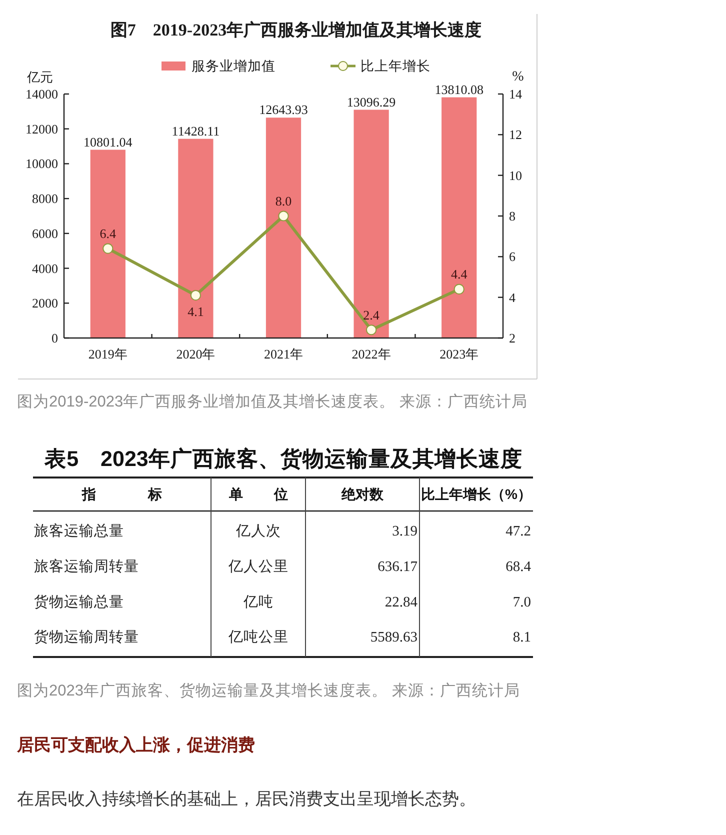  Describe the element at coordinates (272, 401) in the screenshot. I see `text: 图为2019-2023年广西服务业增加值及其增长速度表。 来源：广西统计局` at that location.